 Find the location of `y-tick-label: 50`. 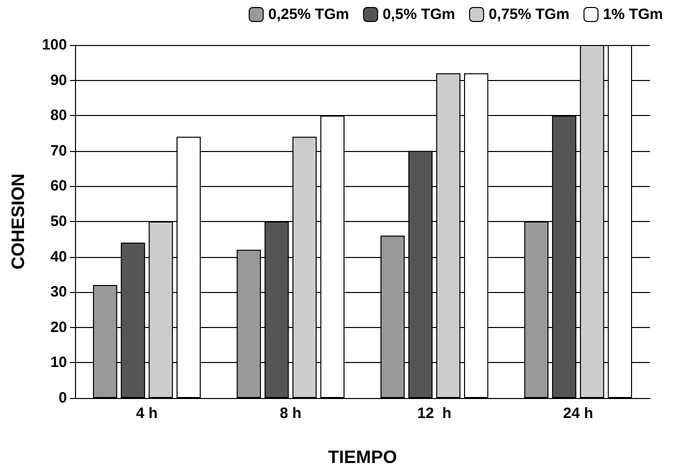

y-tick-label: 50 is located at coordinates (58, 221).